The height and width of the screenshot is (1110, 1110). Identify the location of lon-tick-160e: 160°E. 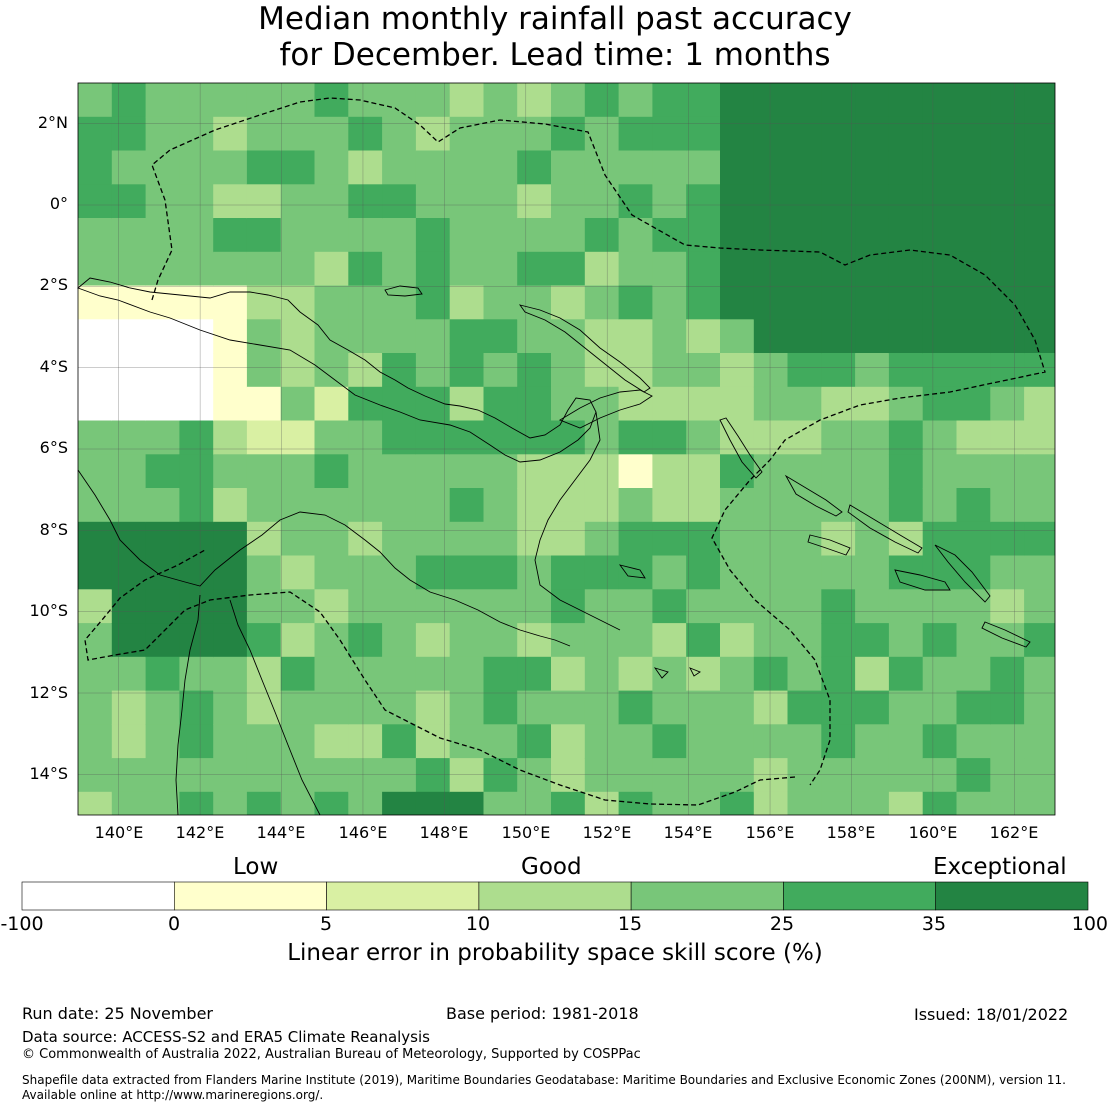
(933, 832).